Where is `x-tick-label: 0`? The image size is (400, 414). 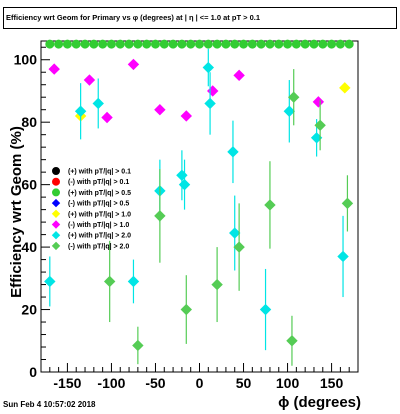
x-tick-label: 0 is located at coordinates (200, 383).